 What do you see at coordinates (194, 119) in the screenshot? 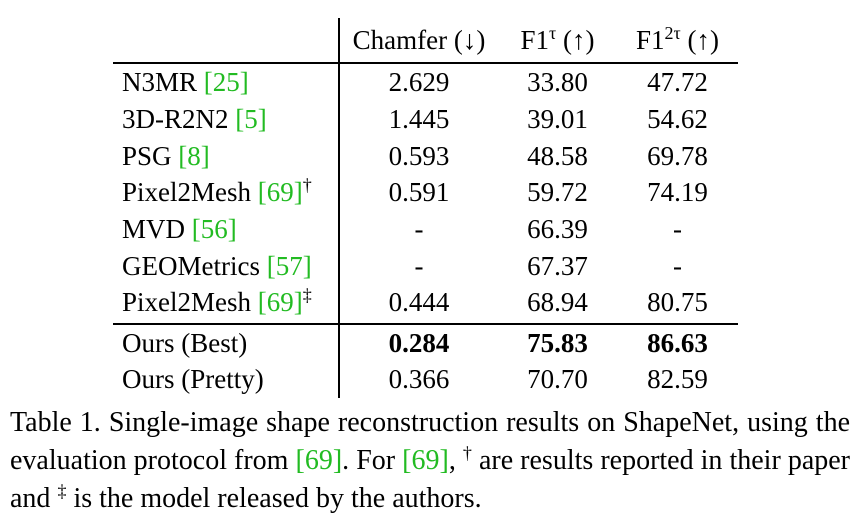
I see `method-name: 3D-R2N2 [5]` at bounding box center [194, 119].